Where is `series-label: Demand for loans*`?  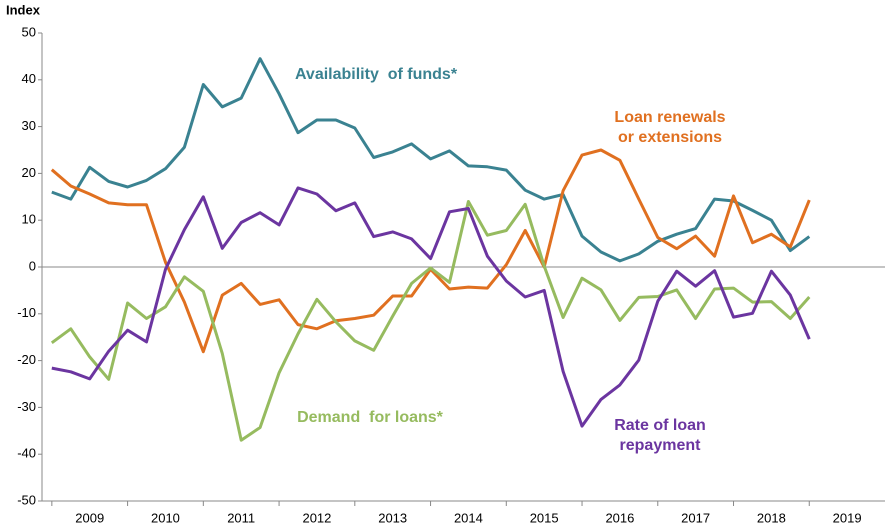
series-label: Demand for loans* is located at coordinates (370, 417).